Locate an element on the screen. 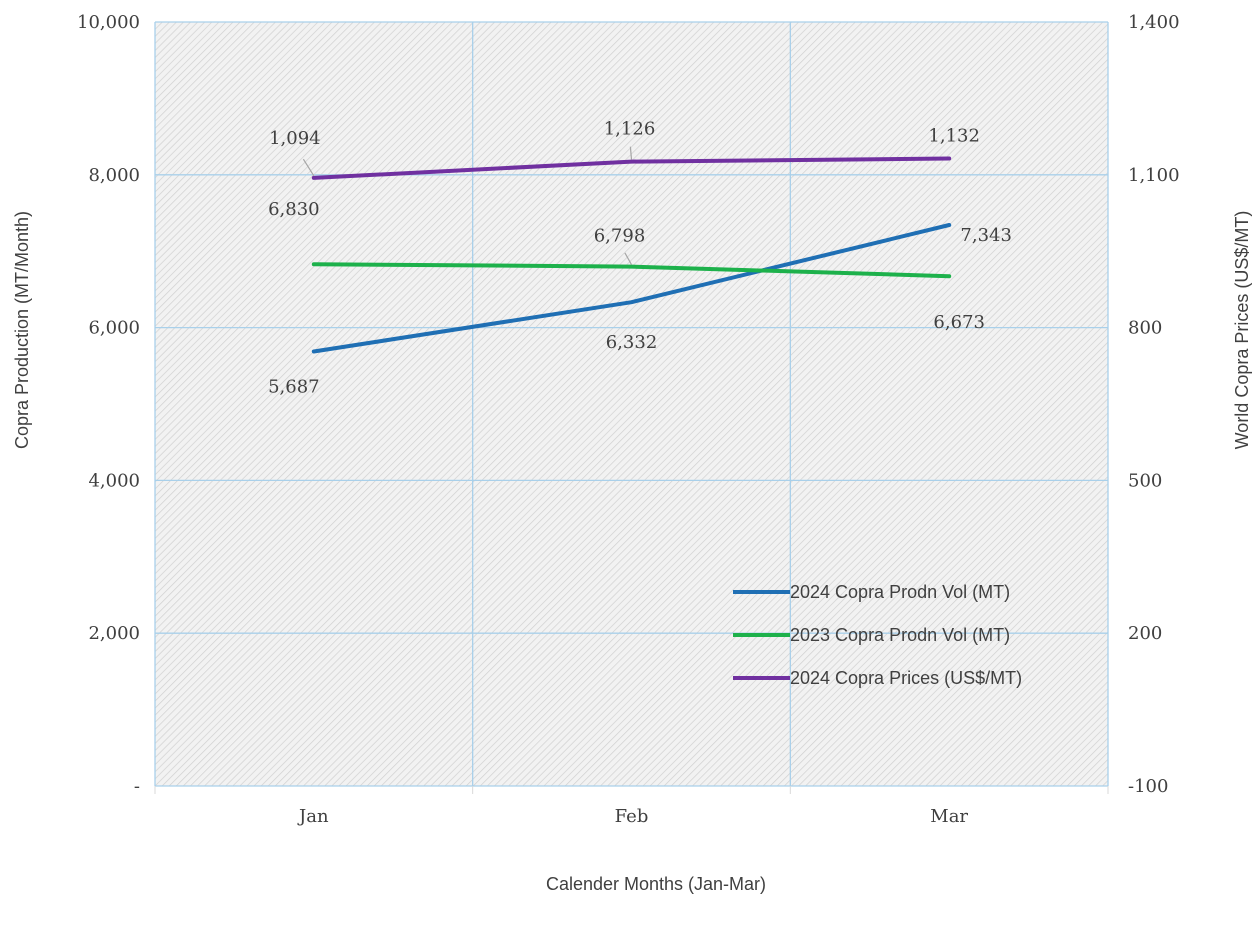  data-label: 1,094 is located at coordinates (295, 138).